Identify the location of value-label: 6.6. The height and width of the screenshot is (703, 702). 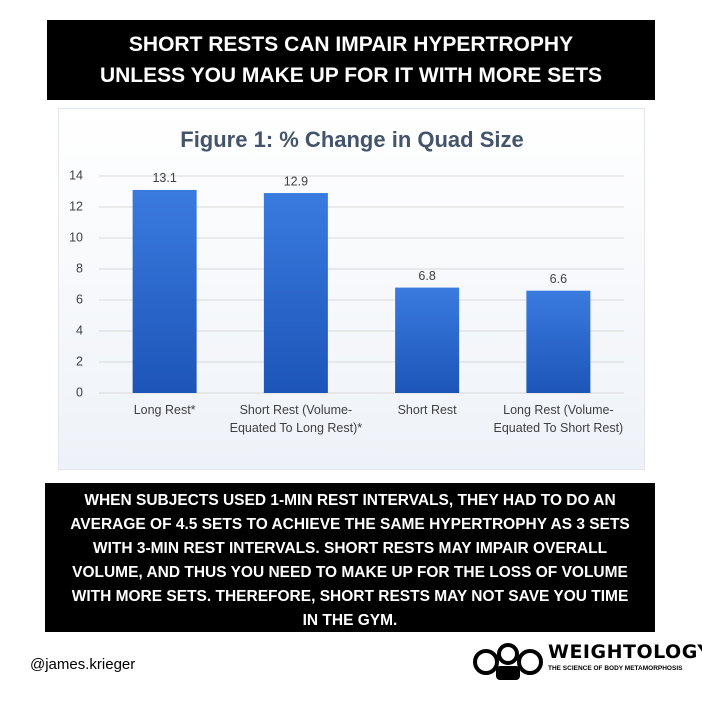
(558, 279).